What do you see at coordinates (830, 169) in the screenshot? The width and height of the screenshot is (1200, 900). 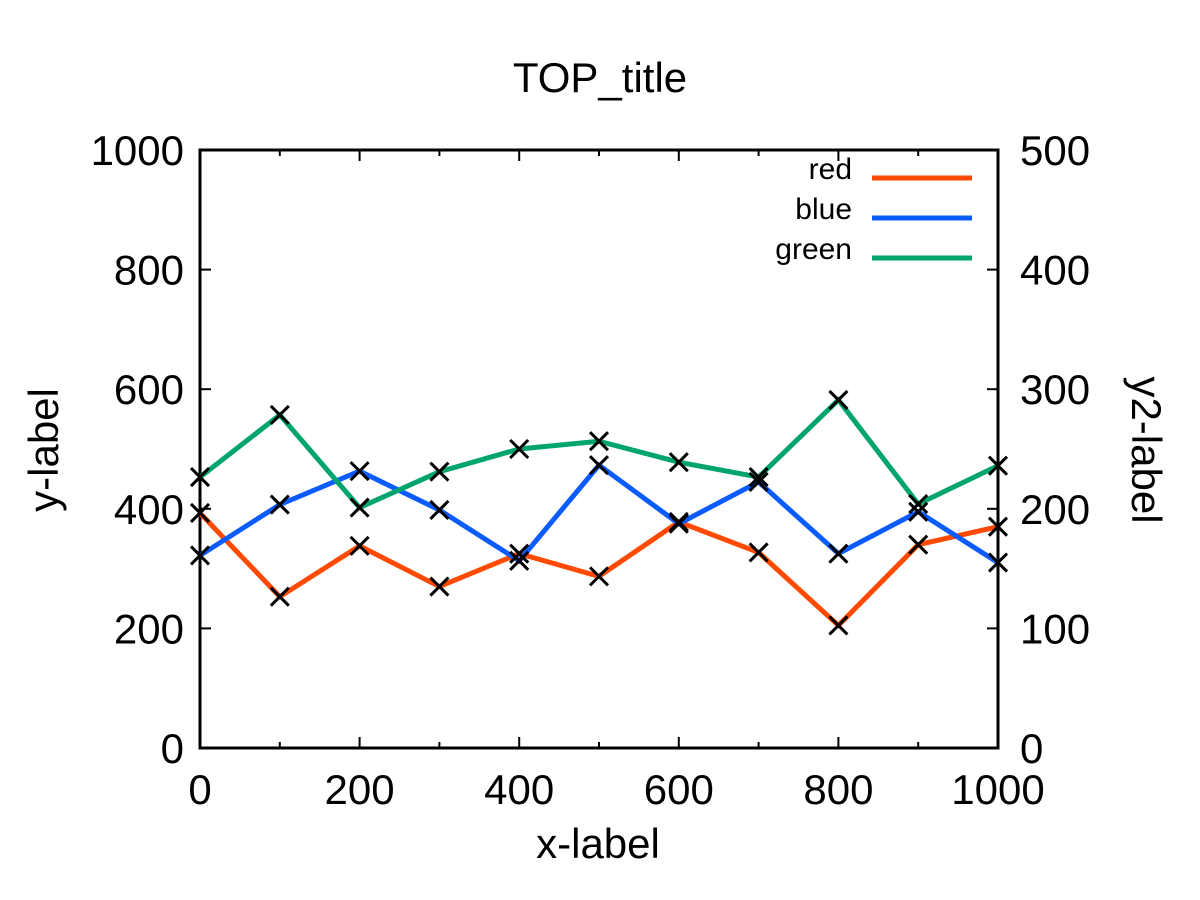 I see `legend-label-red: red` at bounding box center [830, 169].